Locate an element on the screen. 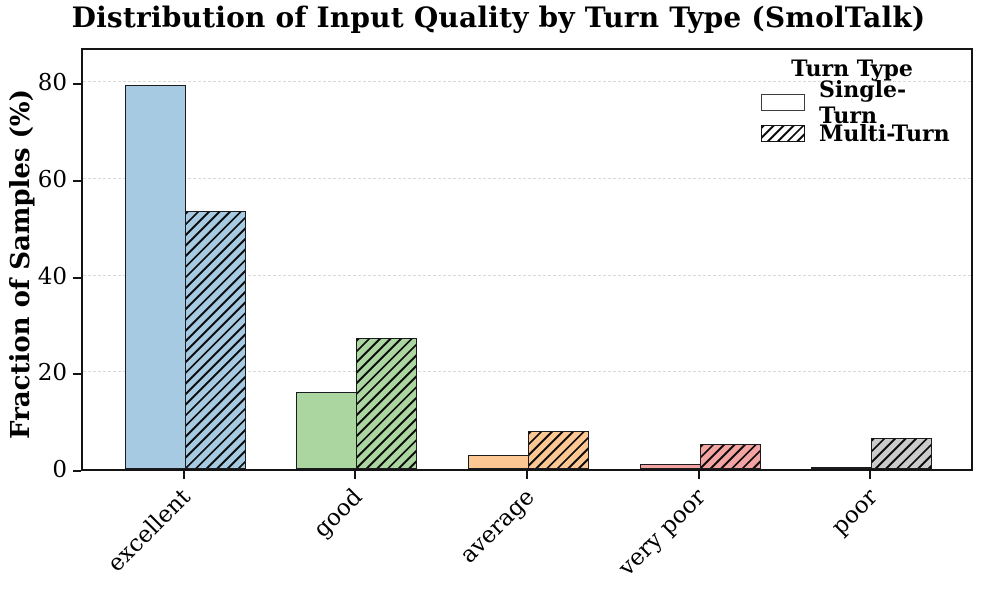 This screenshot has width=997, height=589. legend-label-multi-turn: Multi-Turn is located at coordinates (884, 133).